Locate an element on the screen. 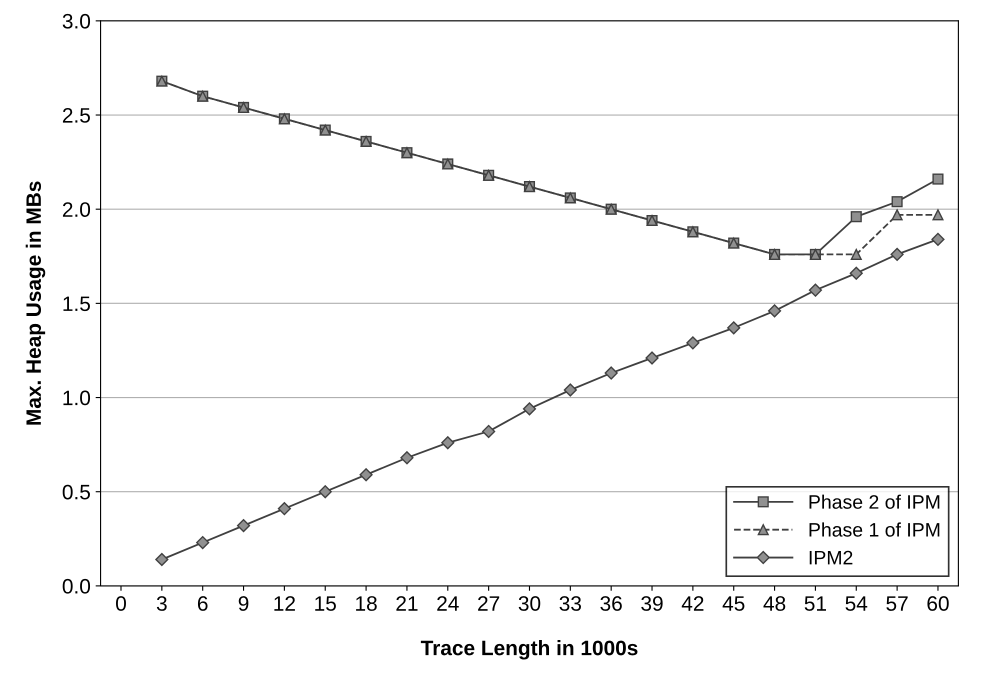 The width and height of the screenshot is (986, 695). x-tick-label: 21 is located at coordinates (407, 603).